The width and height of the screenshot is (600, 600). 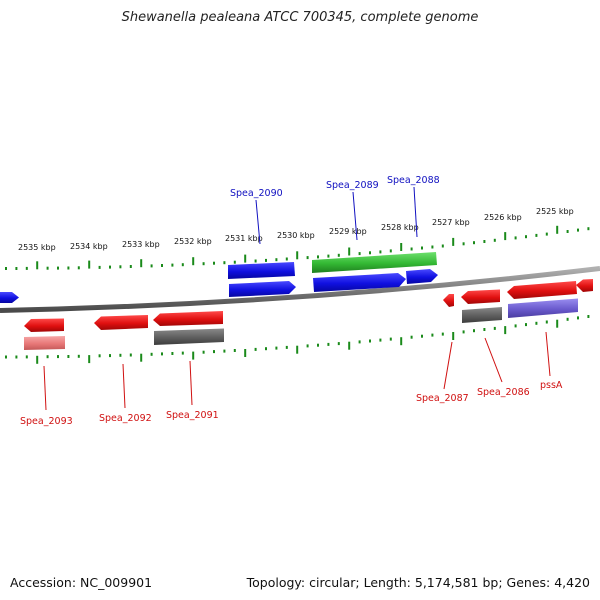 I want to click on gene-label-spea-2092: Spea_2092, so click(x=125, y=418).